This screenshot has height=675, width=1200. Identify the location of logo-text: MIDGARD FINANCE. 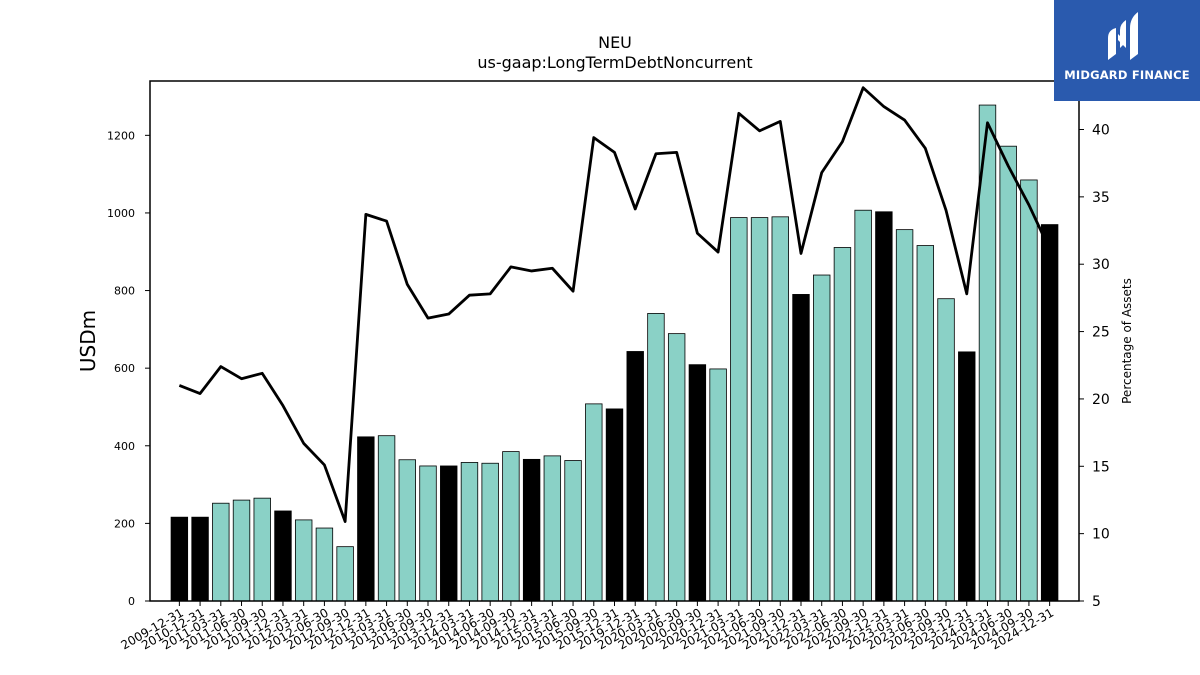
(1127, 75).